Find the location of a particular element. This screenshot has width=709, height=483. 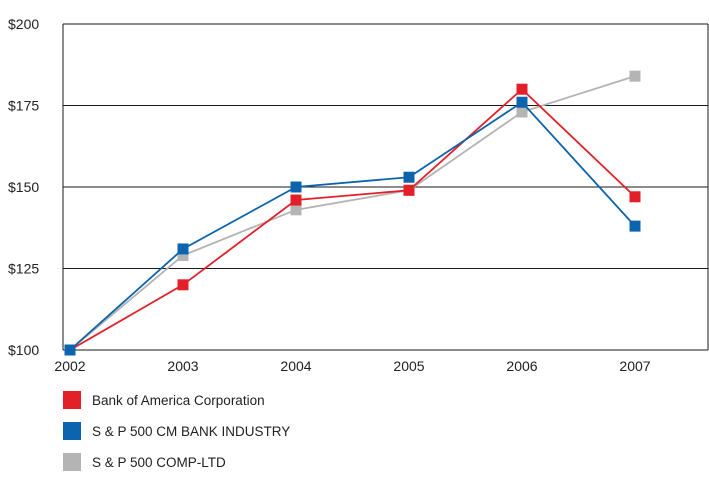

legend-item-sp500-bank-industry: S & P 500 CM BANK INDUSTRY is located at coordinates (176, 431).